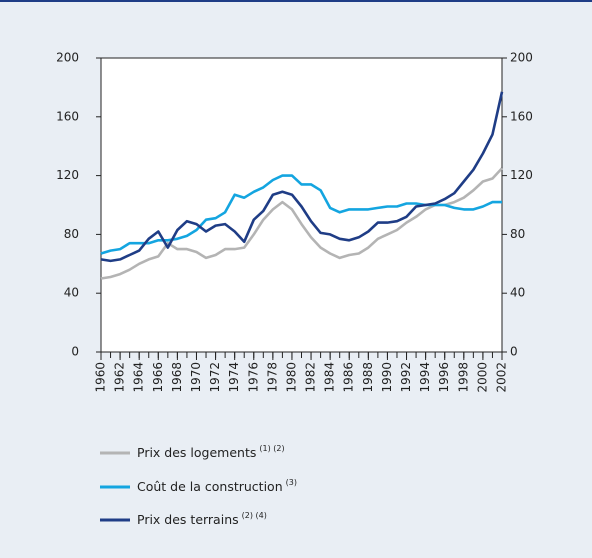  Describe the element at coordinates (158, 377) in the screenshot. I see `x-tick-label: 1966` at that location.